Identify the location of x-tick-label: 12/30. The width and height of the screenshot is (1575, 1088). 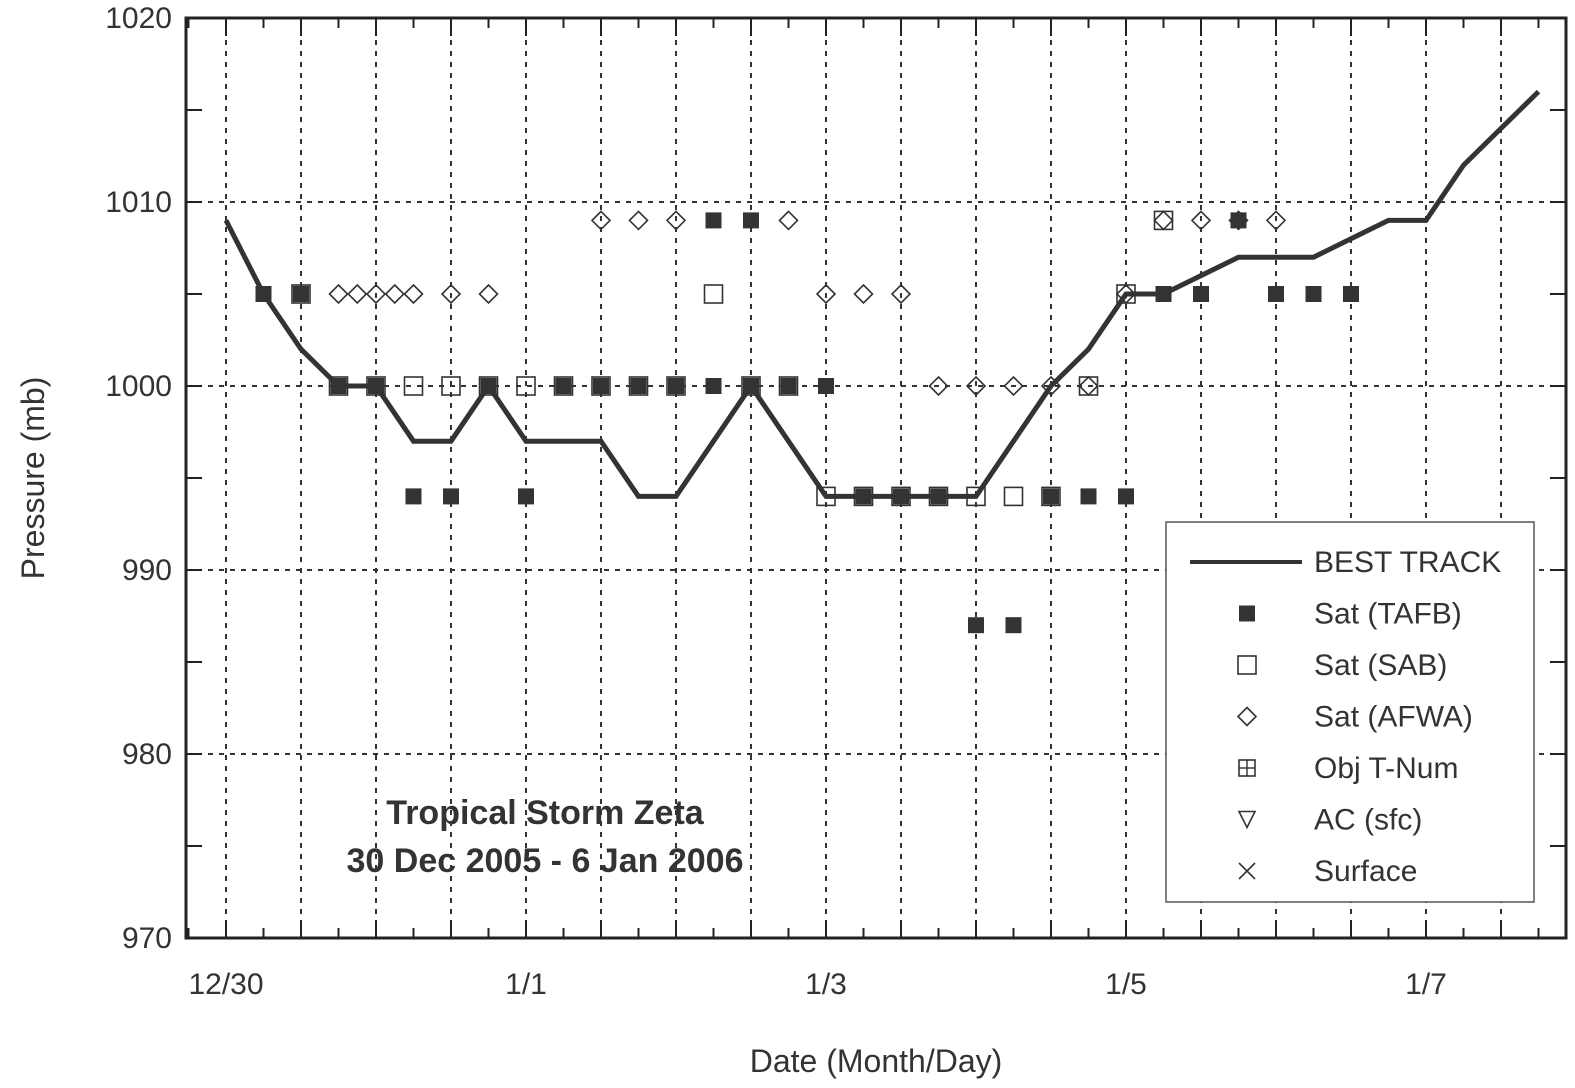
(225, 984).